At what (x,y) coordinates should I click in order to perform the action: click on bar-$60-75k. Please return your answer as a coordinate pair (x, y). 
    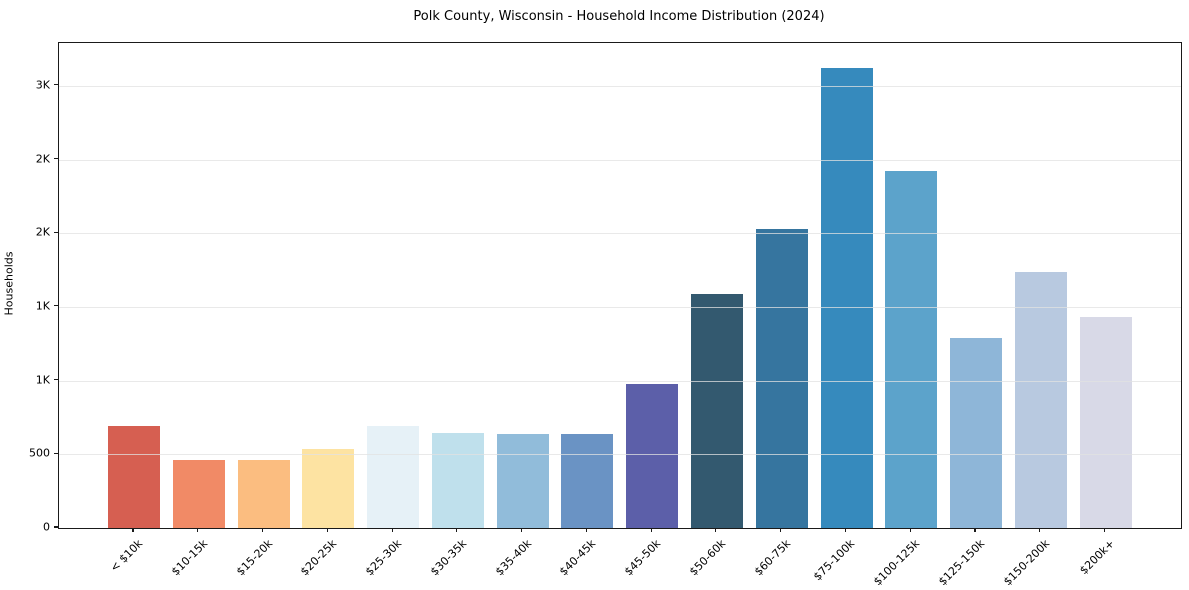
    Looking at the image, I should click on (781, 378).